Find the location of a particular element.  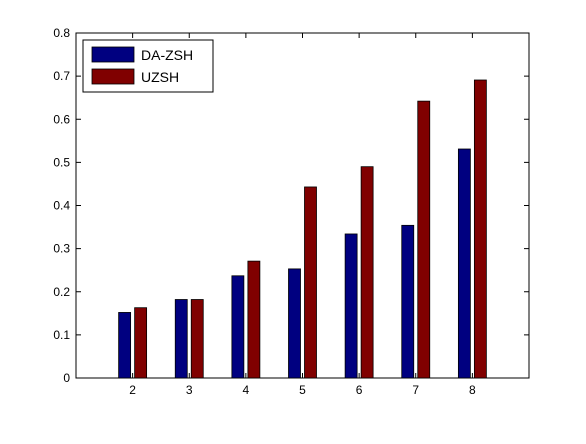

legend-label: DA-ZSH is located at coordinates (167, 55).